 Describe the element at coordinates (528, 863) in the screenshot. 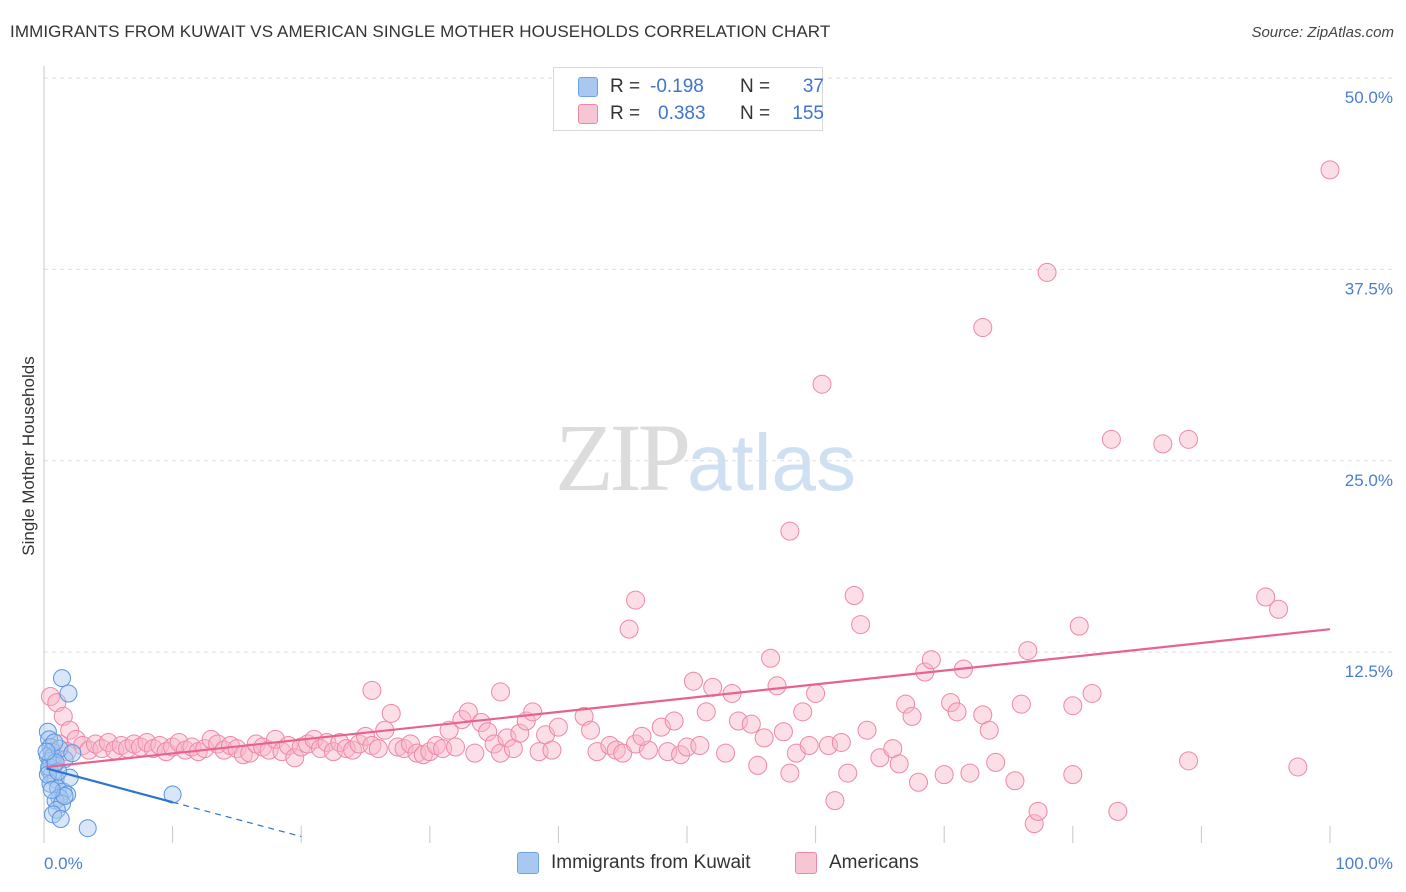

I see `bottom-swatch-kuwait` at that location.